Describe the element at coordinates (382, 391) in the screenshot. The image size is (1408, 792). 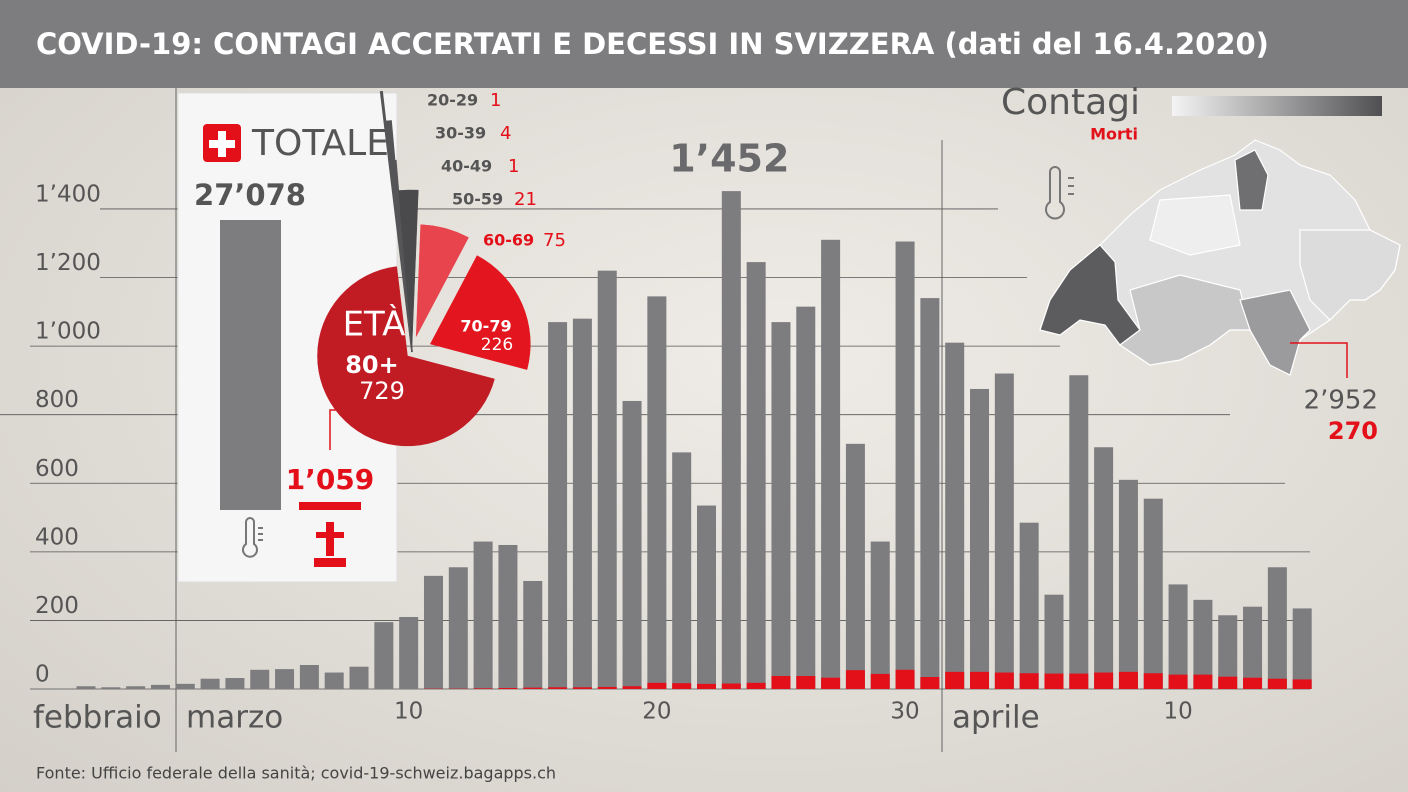
I see `age-value: 729` at that location.